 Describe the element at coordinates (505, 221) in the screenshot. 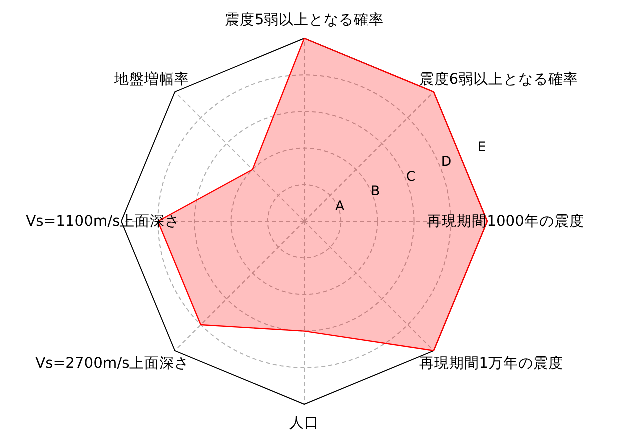

I see `spoke-label: 再現期間1000年の震度` at that location.